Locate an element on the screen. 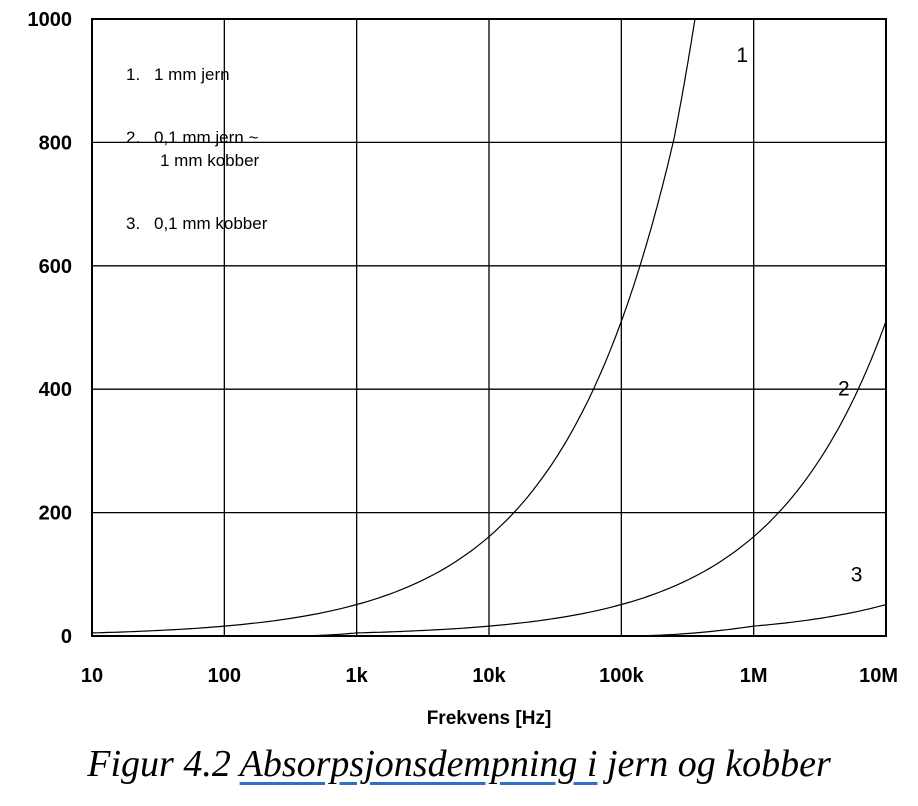  x-tick-label: 1M is located at coordinates (754, 676).